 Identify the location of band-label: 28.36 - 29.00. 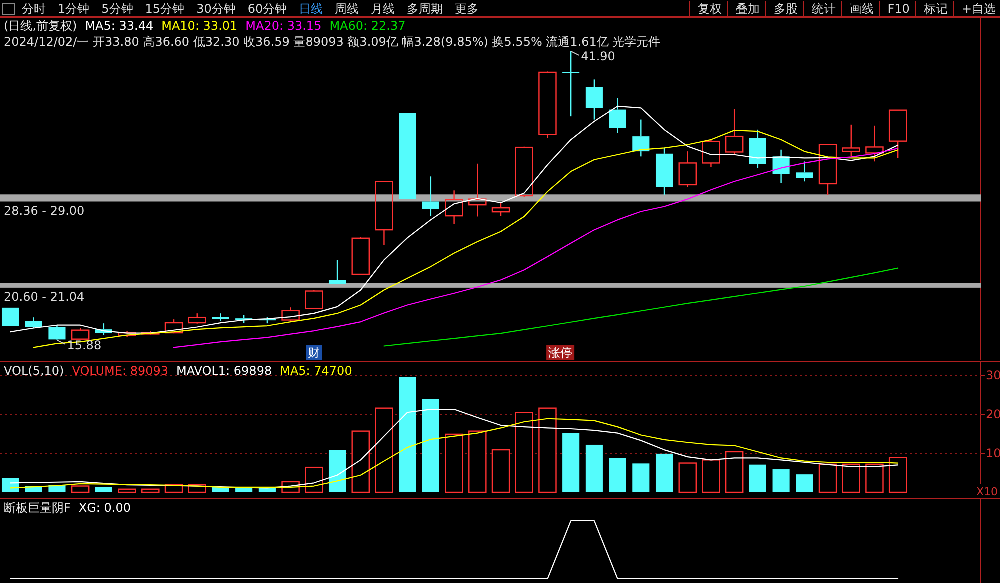
(44, 211).